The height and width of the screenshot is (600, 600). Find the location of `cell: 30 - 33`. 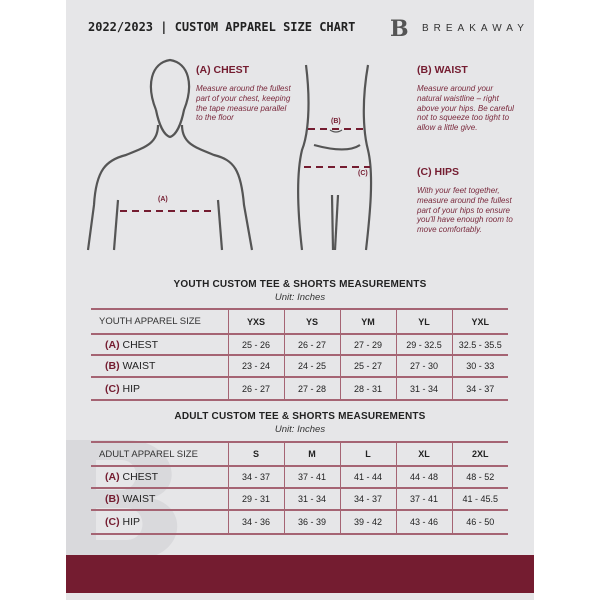

cell: 30 - 33 is located at coordinates (479, 366).